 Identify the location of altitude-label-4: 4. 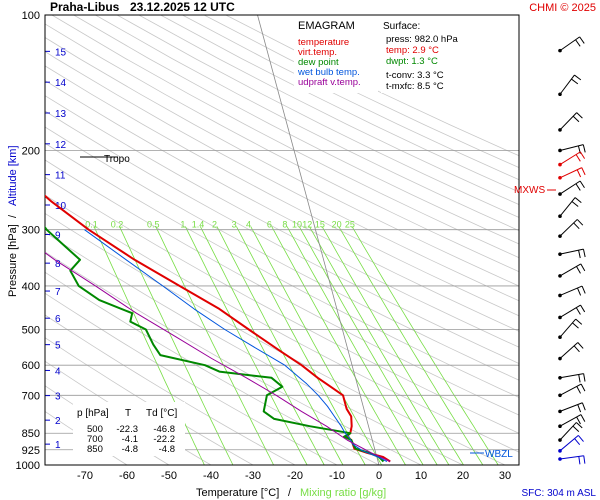
(58, 371).